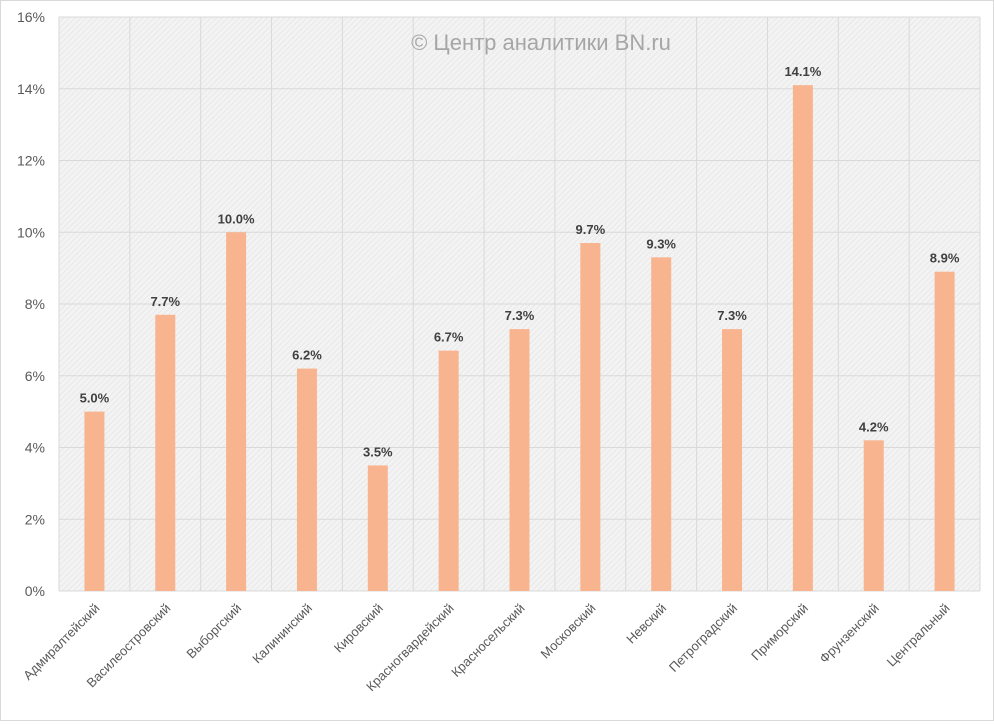  What do you see at coordinates (358, 628) in the screenshot?
I see `x-tick-label: Кировский` at bounding box center [358, 628].